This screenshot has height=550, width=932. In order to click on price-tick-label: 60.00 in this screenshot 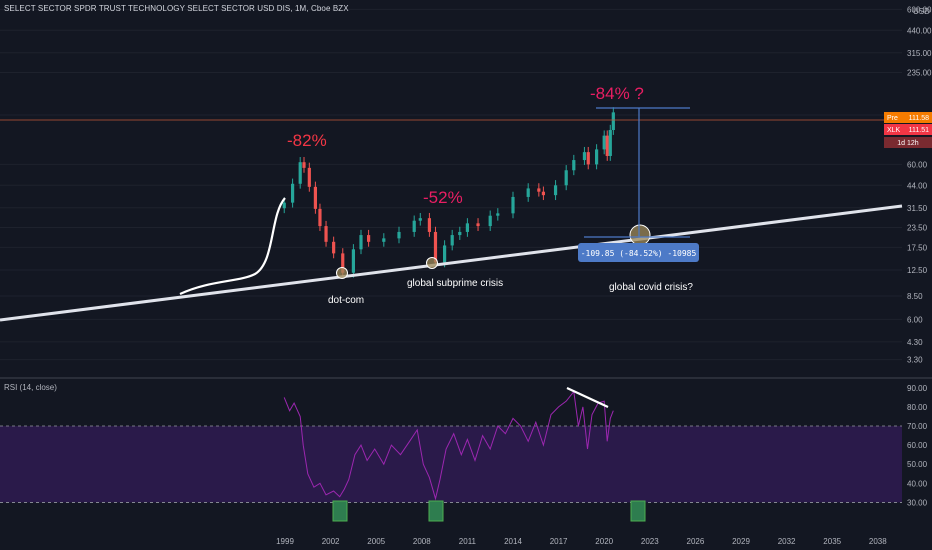, I will do `click(917, 164)`.